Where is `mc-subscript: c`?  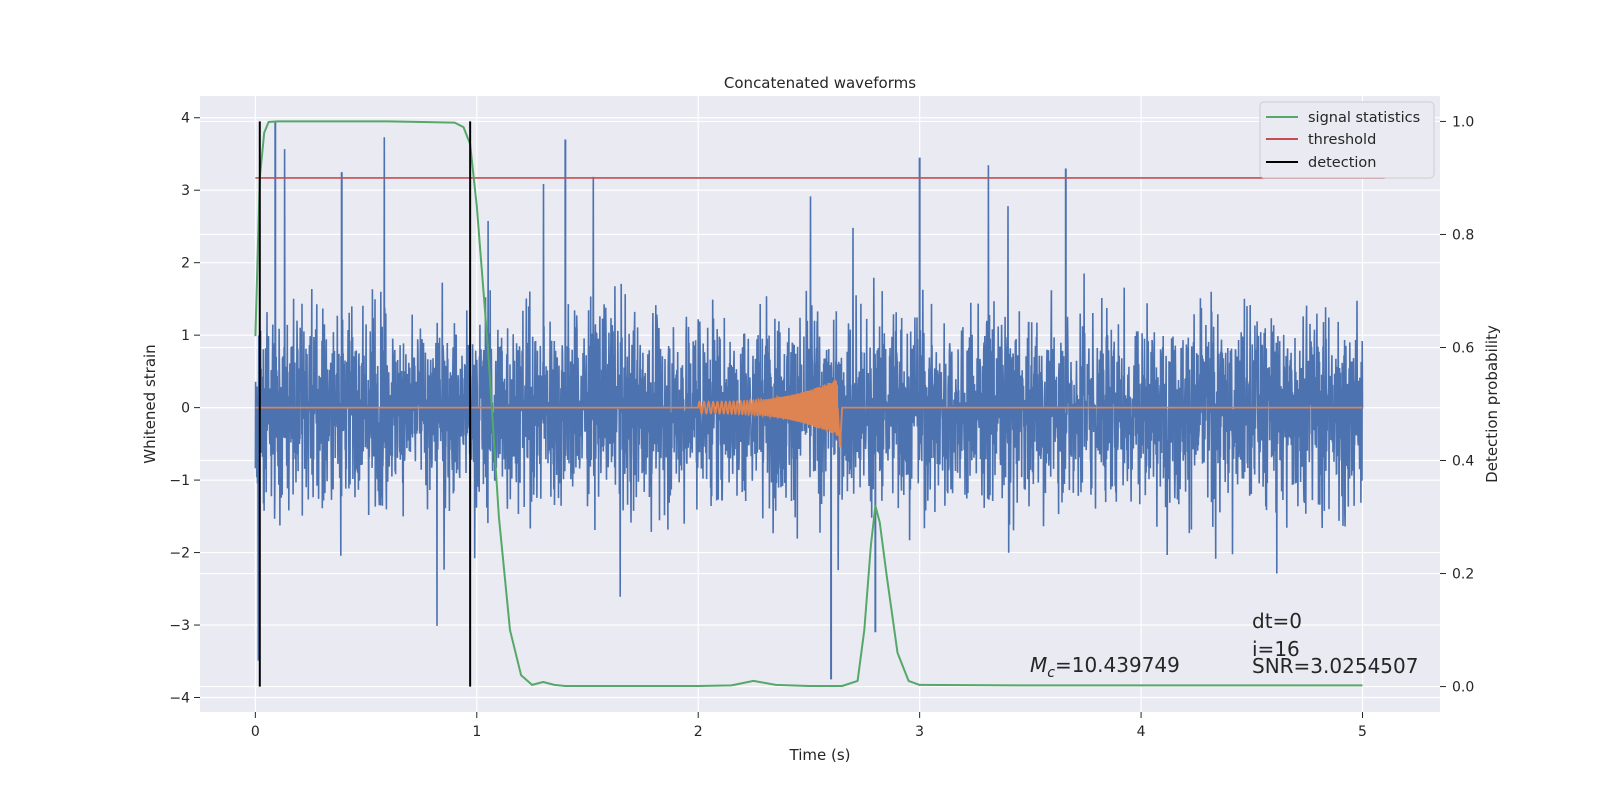 mc-subscript: c is located at coordinates (1051, 673).